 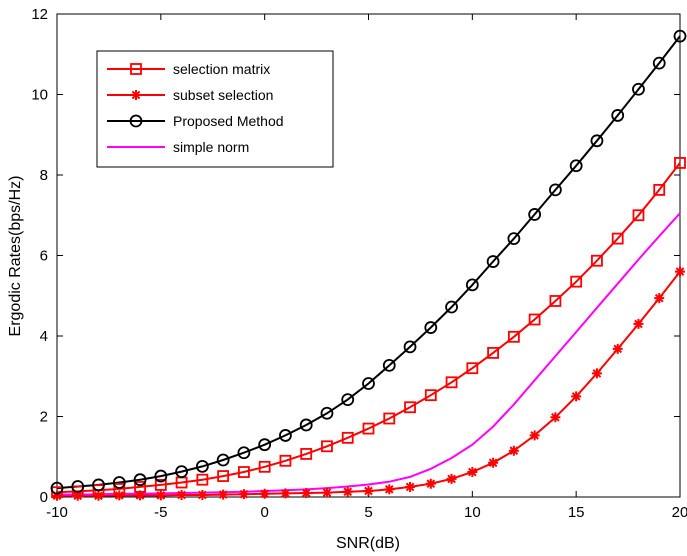 What do you see at coordinates (160, 512) in the screenshot?
I see `x-tick-label: -5` at bounding box center [160, 512].